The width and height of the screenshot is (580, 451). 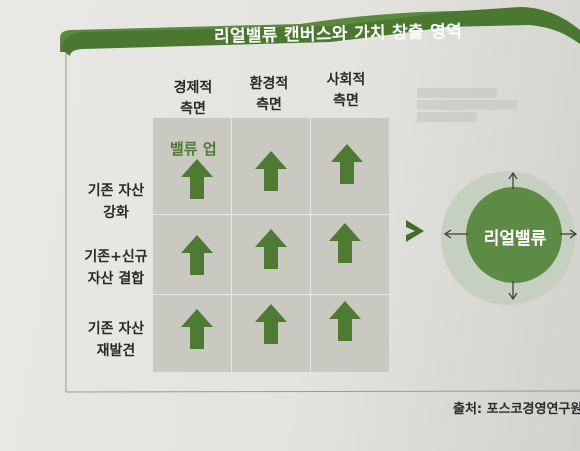 I want to click on column-header-economic: 경제적 측면, so click(x=193, y=99).